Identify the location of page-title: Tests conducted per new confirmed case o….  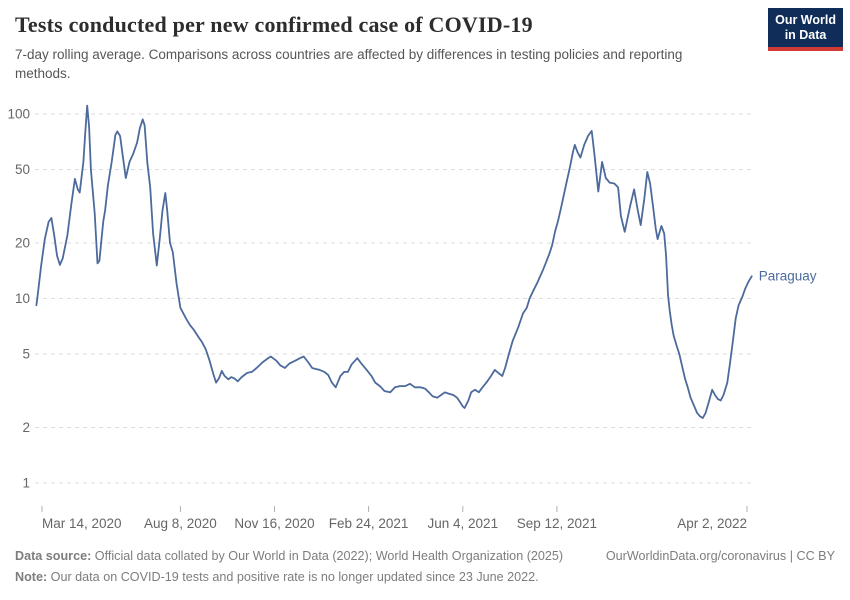
(274, 24).